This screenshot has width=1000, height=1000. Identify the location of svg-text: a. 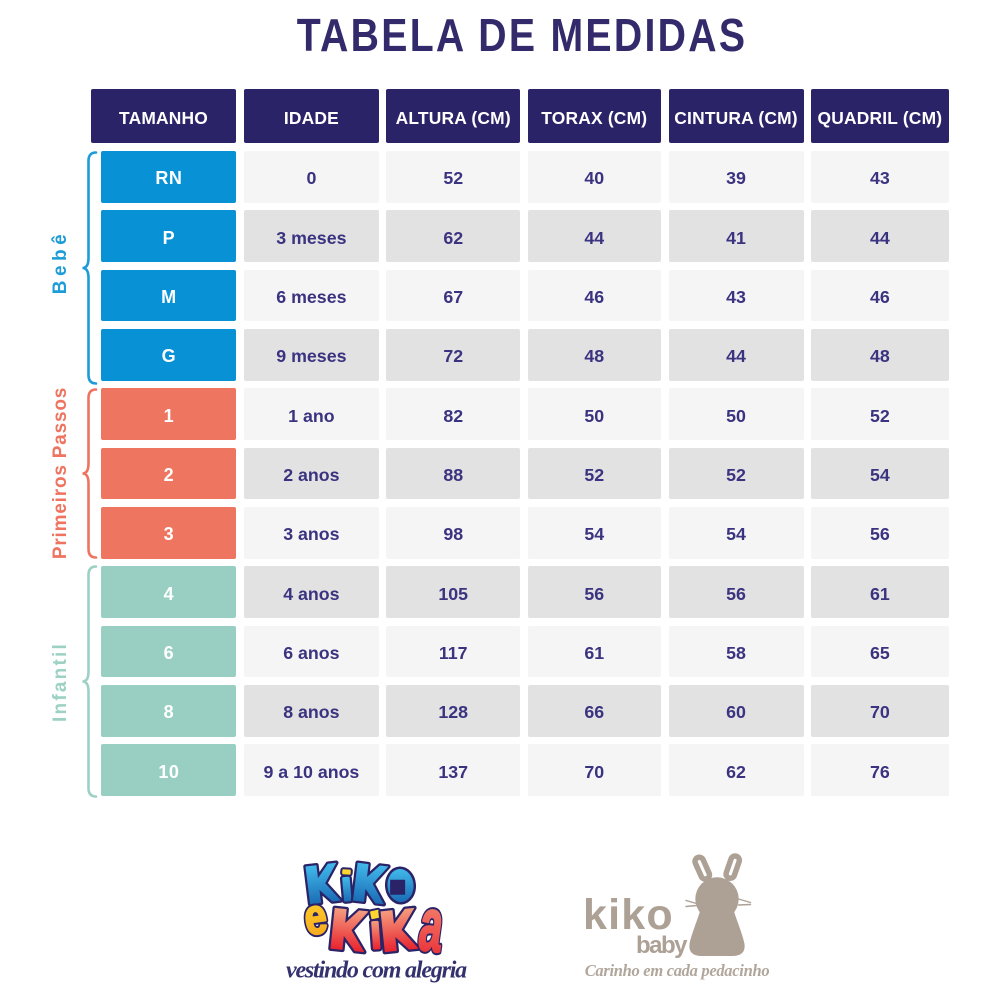
(431, 923).